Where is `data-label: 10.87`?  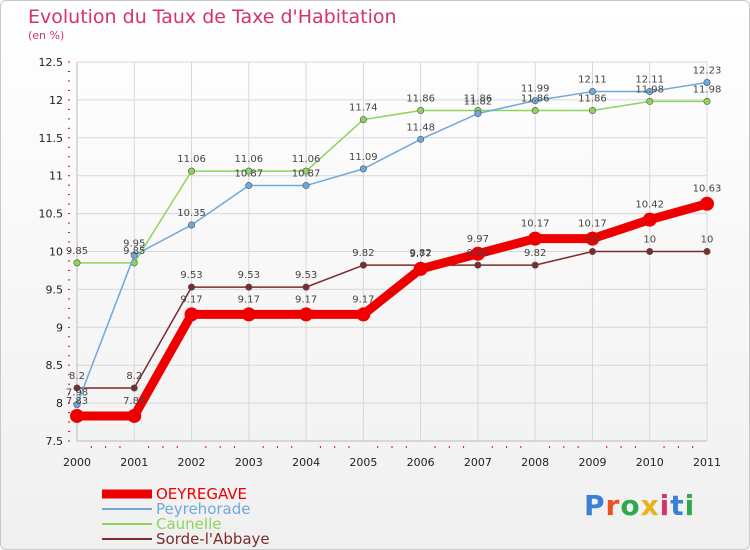
data-label: 10.87 is located at coordinates (306, 174).